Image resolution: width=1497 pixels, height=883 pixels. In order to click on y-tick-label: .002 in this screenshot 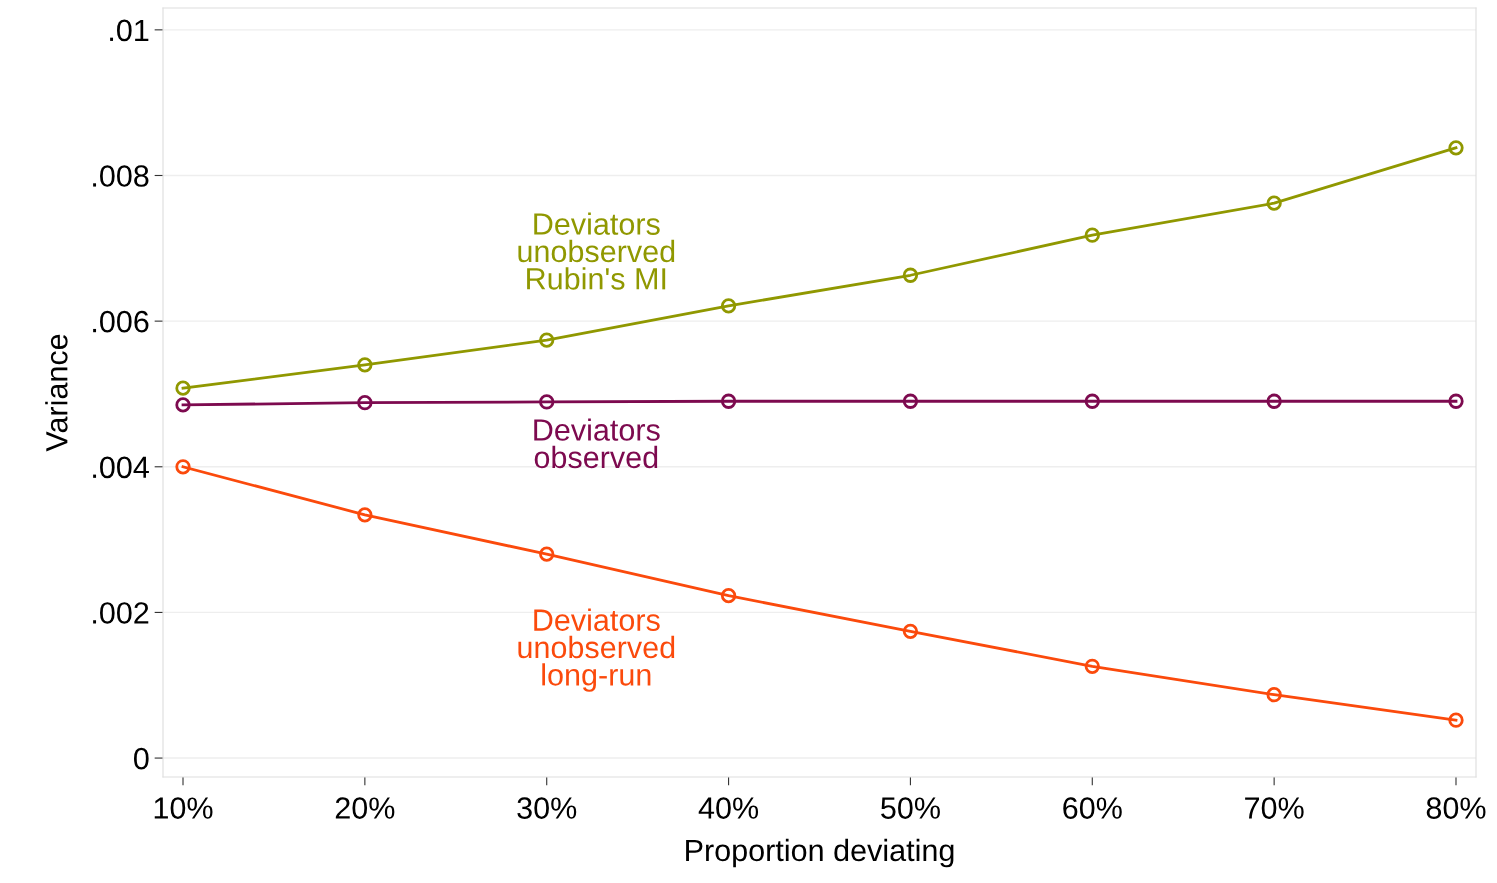, I will do `click(121, 613)`.